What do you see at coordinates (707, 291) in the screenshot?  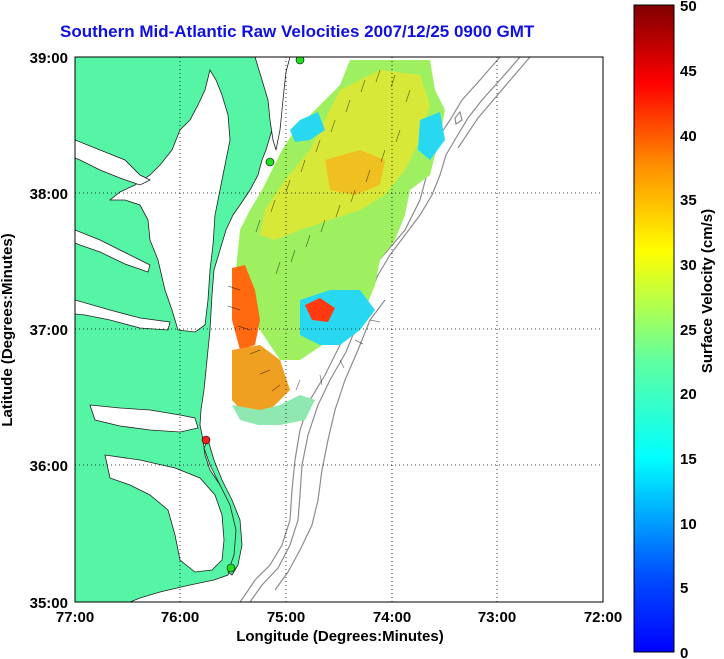 I see `colorbar-label: Surface Velocity (cm/s)` at bounding box center [707, 291].